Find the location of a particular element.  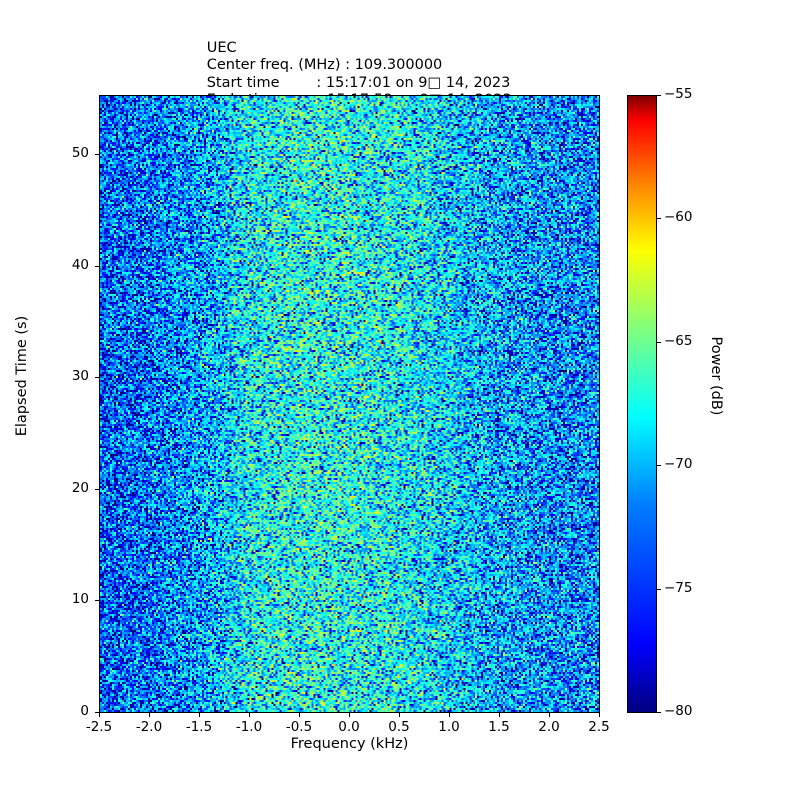

x-axis-tick-label: 0.5 is located at coordinates (399, 727).